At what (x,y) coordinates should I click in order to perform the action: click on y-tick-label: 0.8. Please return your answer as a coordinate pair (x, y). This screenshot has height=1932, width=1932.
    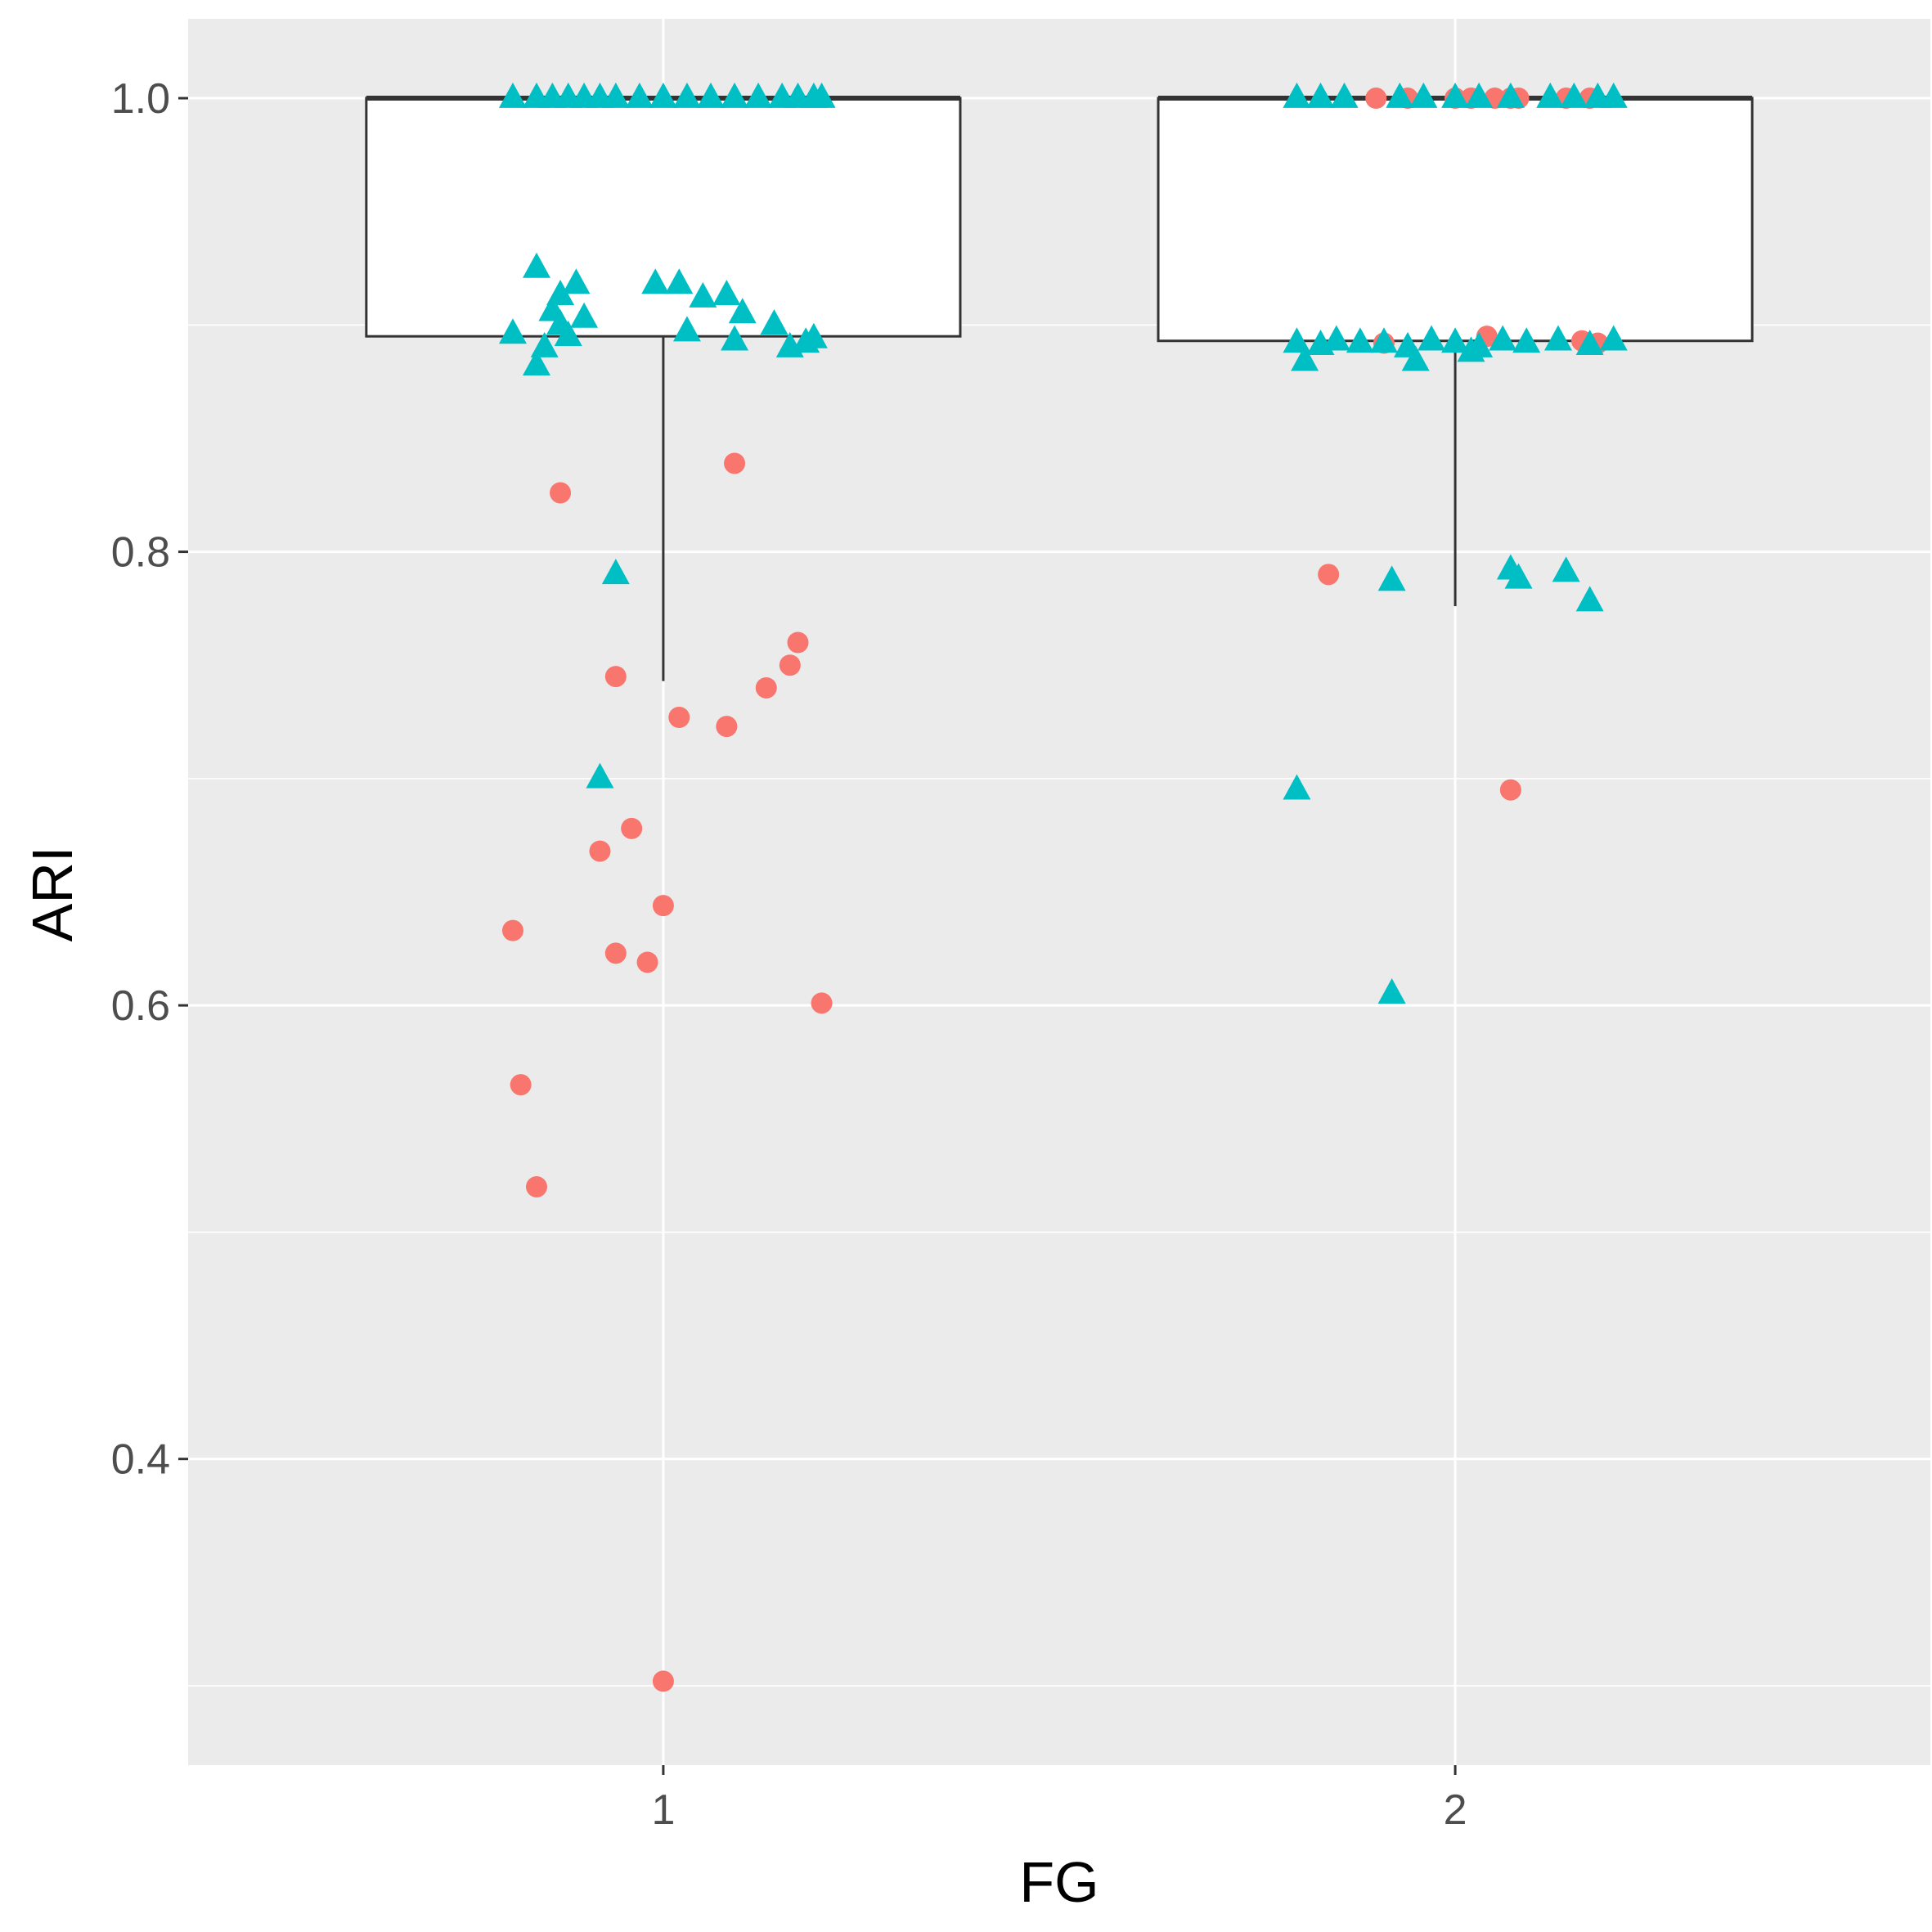
    Looking at the image, I should click on (141, 553).